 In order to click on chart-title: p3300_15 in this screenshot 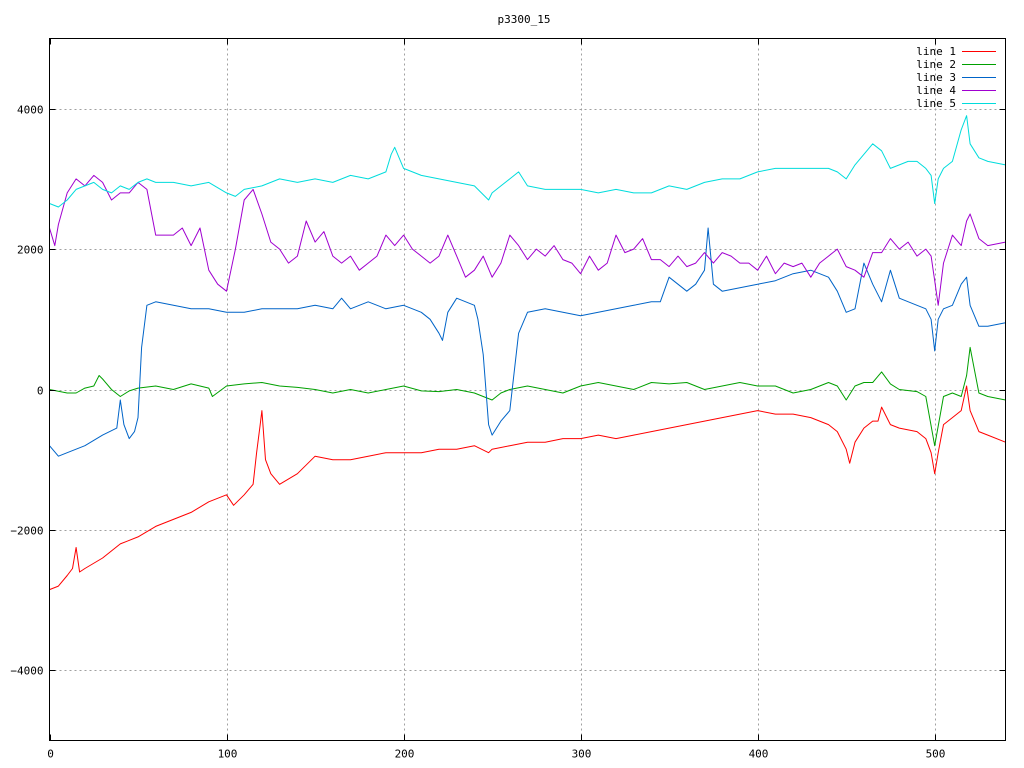, I will do `click(524, 19)`.